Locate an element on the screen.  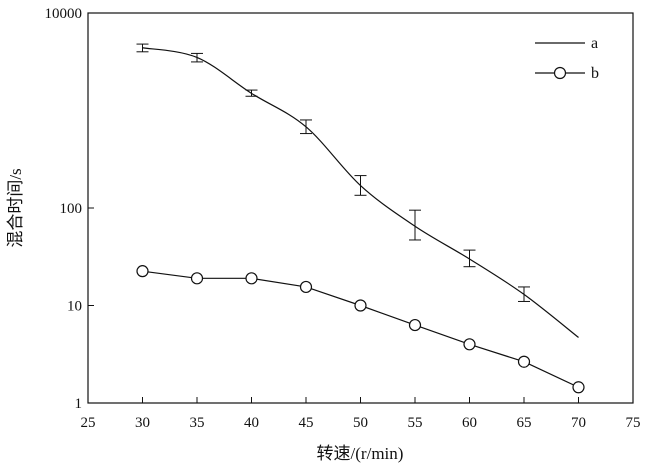
x-axis-ticks: 25 30 35 40 45 50 55 60 65 70 75 is located at coordinates (361, 414).